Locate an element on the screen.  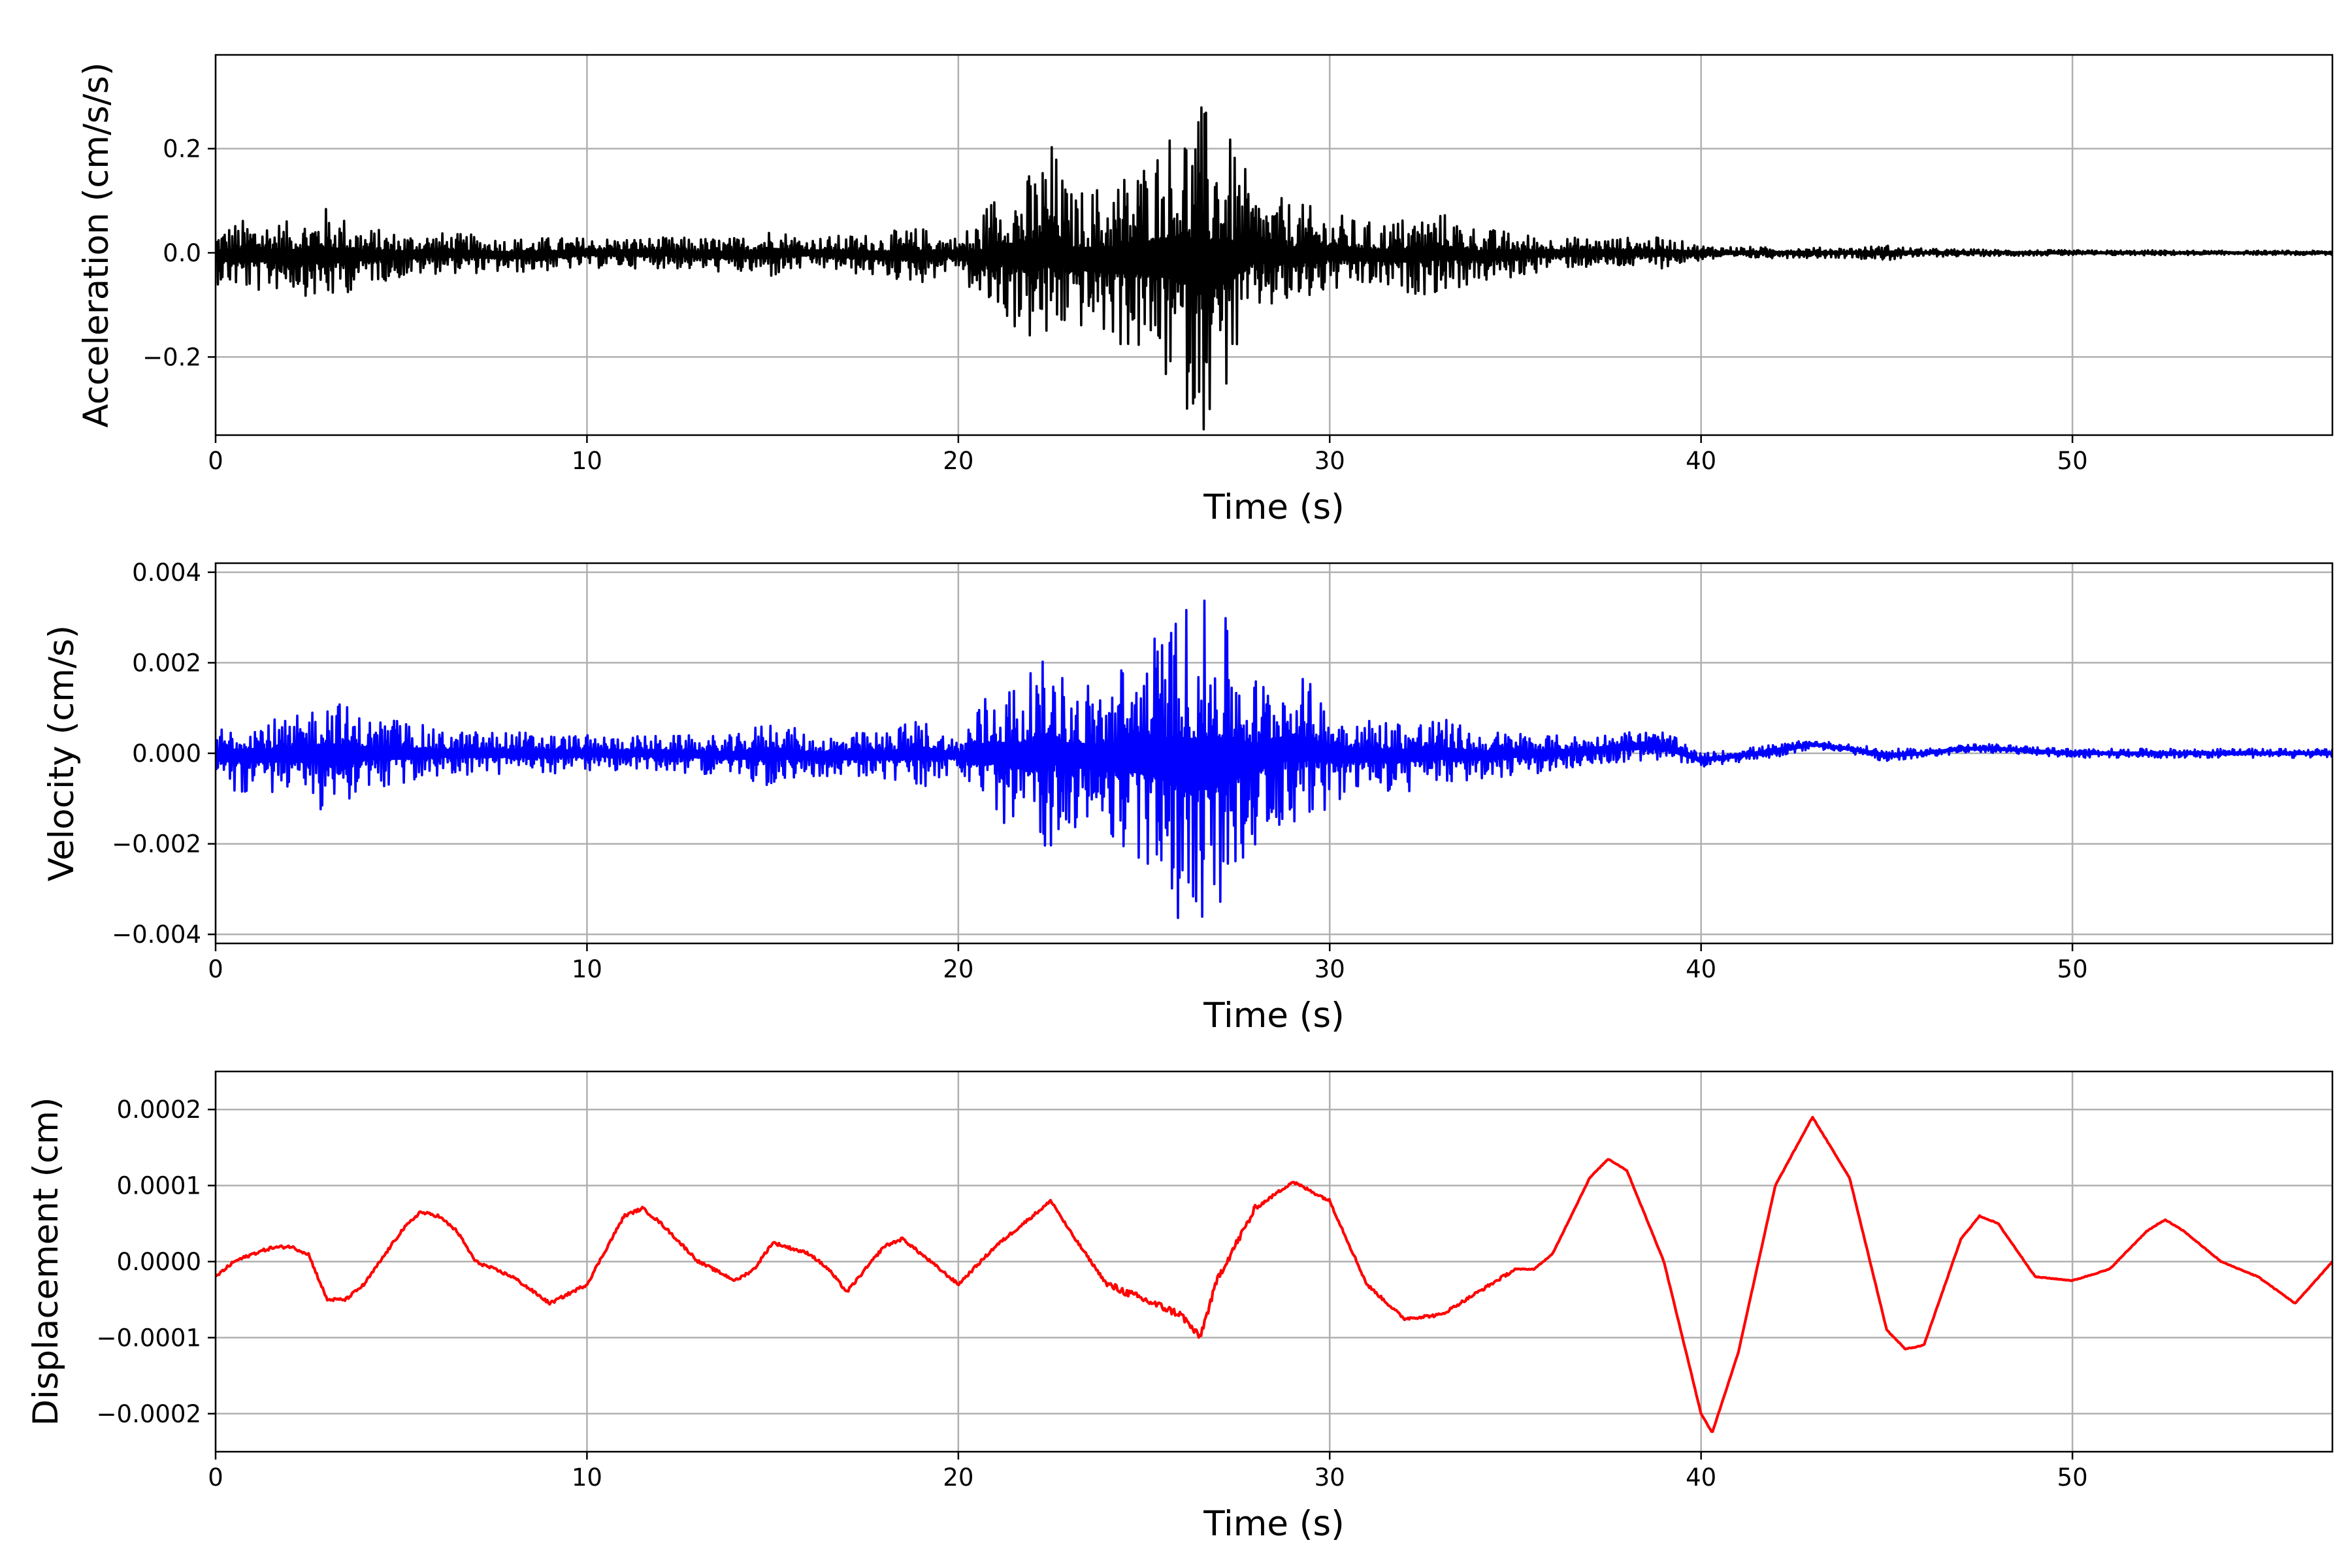
displacement-ytick-label-4: 0.0002 is located at coordinates (159, 1110).